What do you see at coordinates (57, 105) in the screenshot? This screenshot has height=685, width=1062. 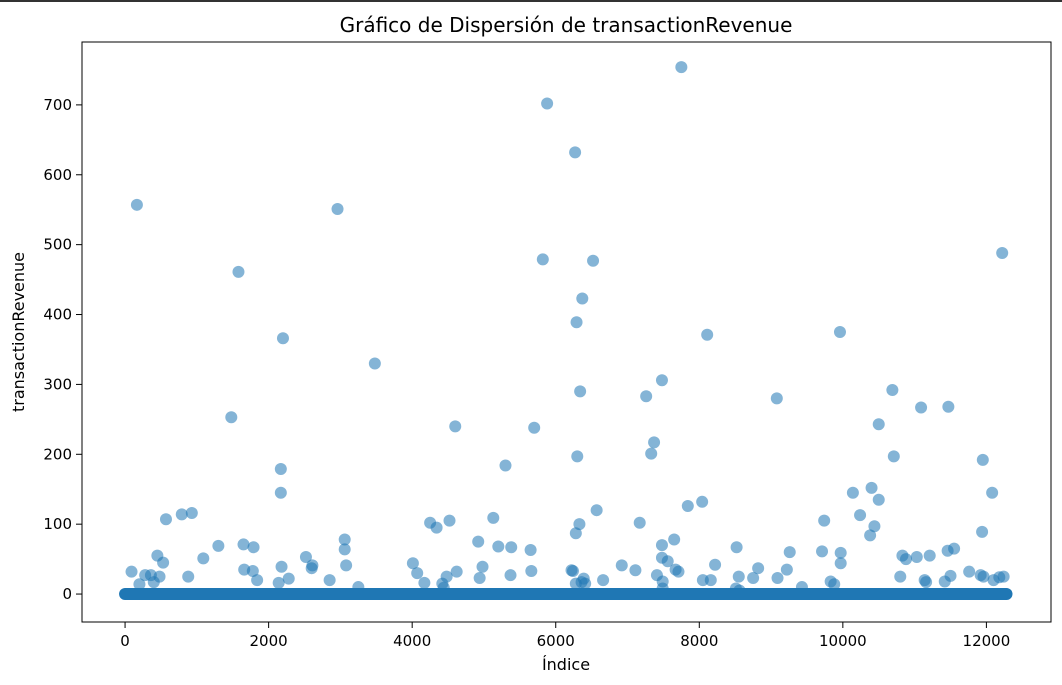 I see `y-tick-label: 700` at bounding box center [57, 105].